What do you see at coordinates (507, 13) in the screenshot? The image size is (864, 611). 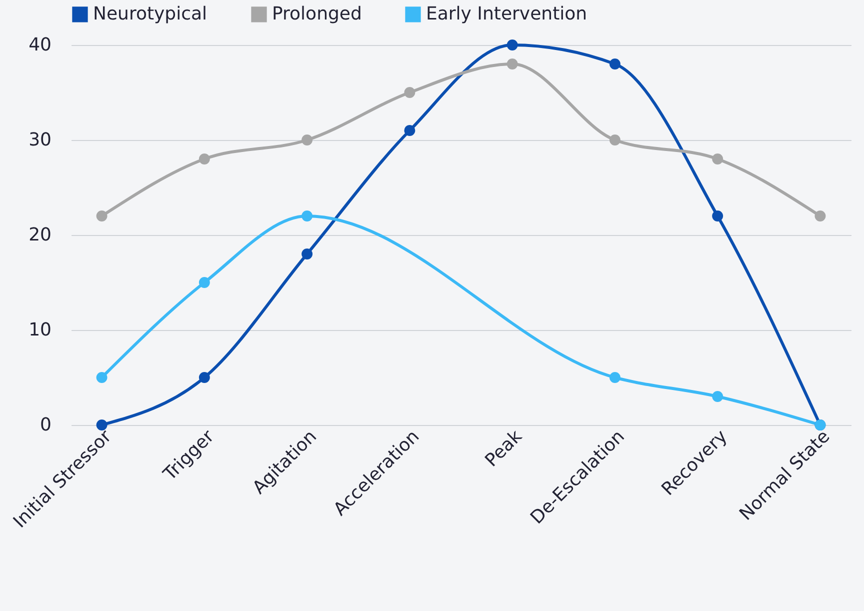 I see `legend-label: Early Intervention` at bounding box center [507, 13].